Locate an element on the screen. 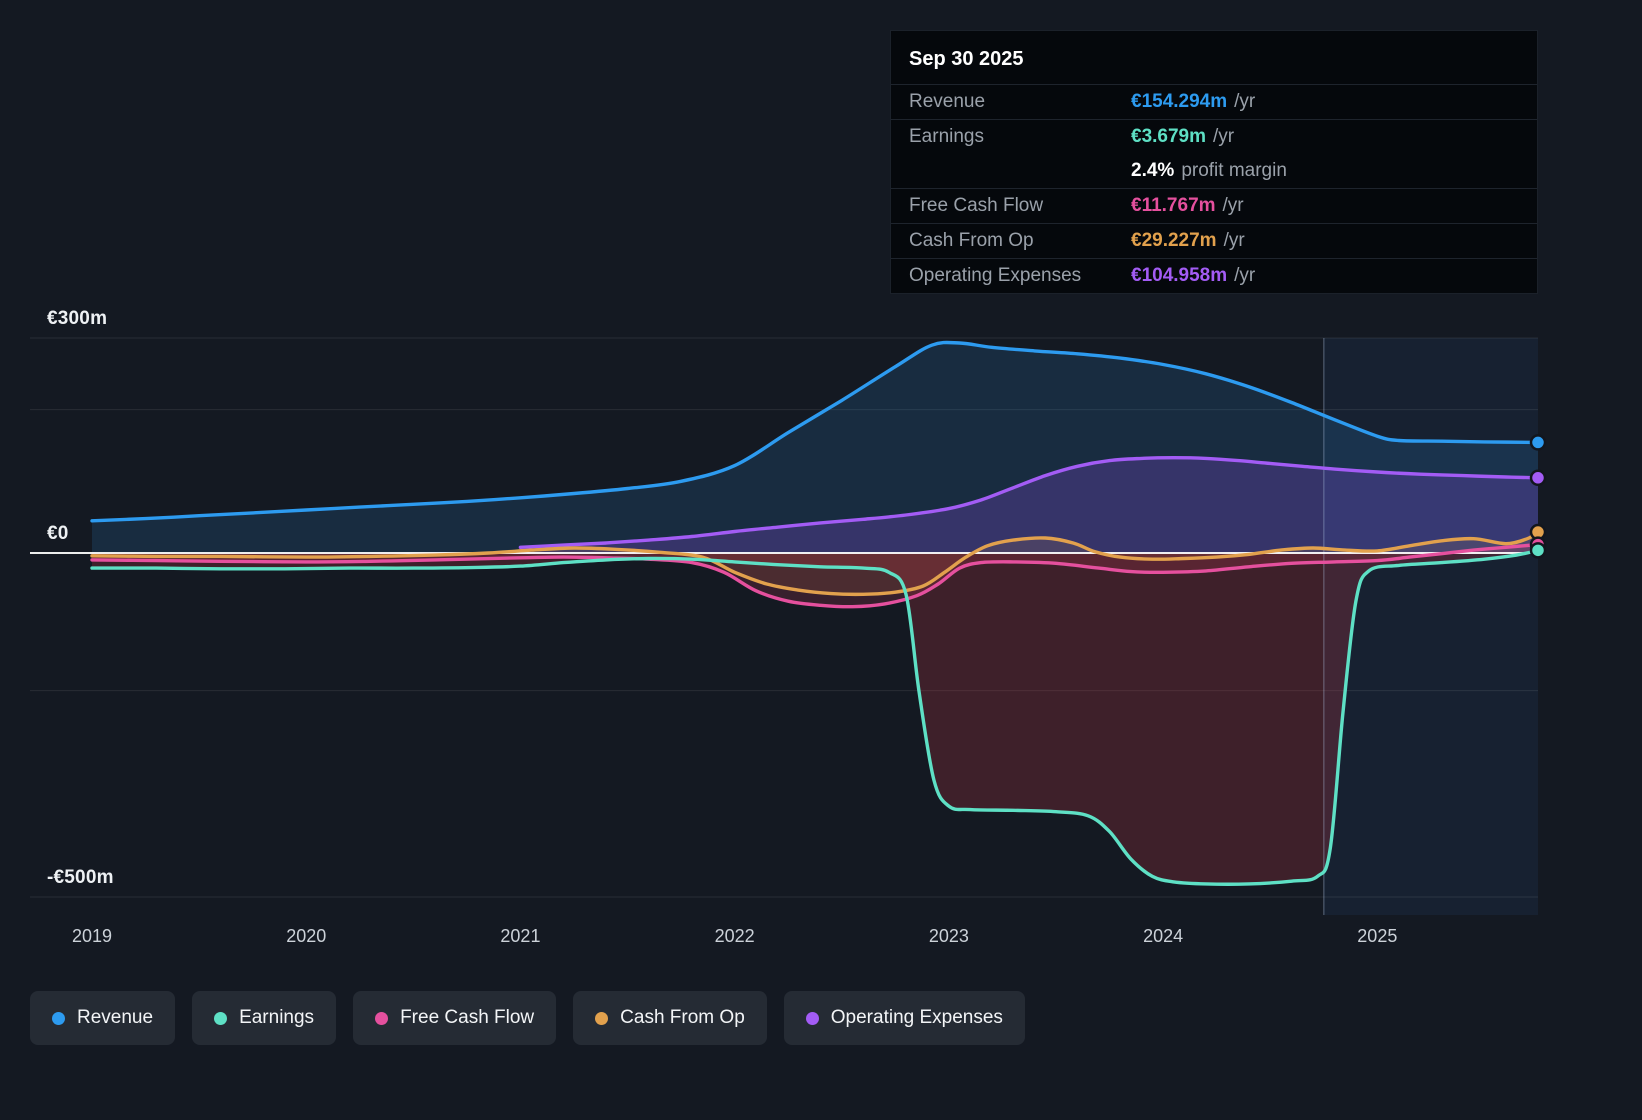 The image size is (1642, 1120). x-axis-label-2024: 2024 is located at coordinates (1163, 936).